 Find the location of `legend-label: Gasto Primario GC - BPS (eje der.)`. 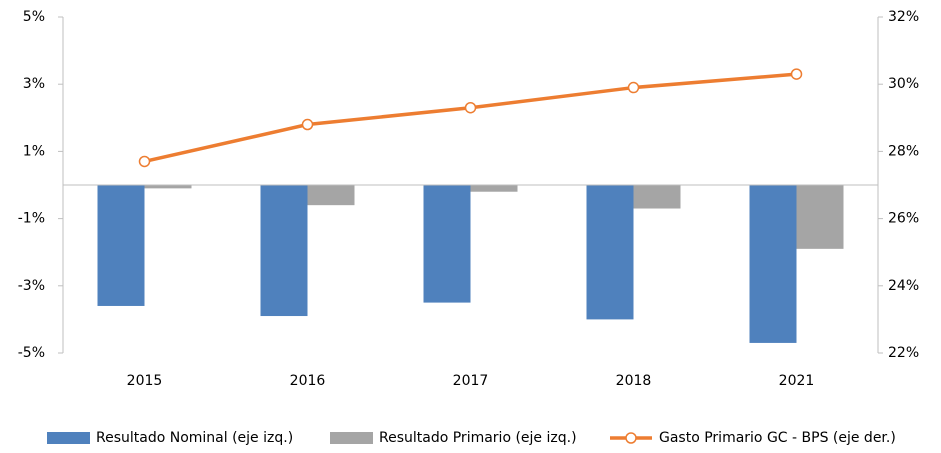

legend-label: Gasto Primario GC - BPS (eje der.) is located at coordinates (777, 438).